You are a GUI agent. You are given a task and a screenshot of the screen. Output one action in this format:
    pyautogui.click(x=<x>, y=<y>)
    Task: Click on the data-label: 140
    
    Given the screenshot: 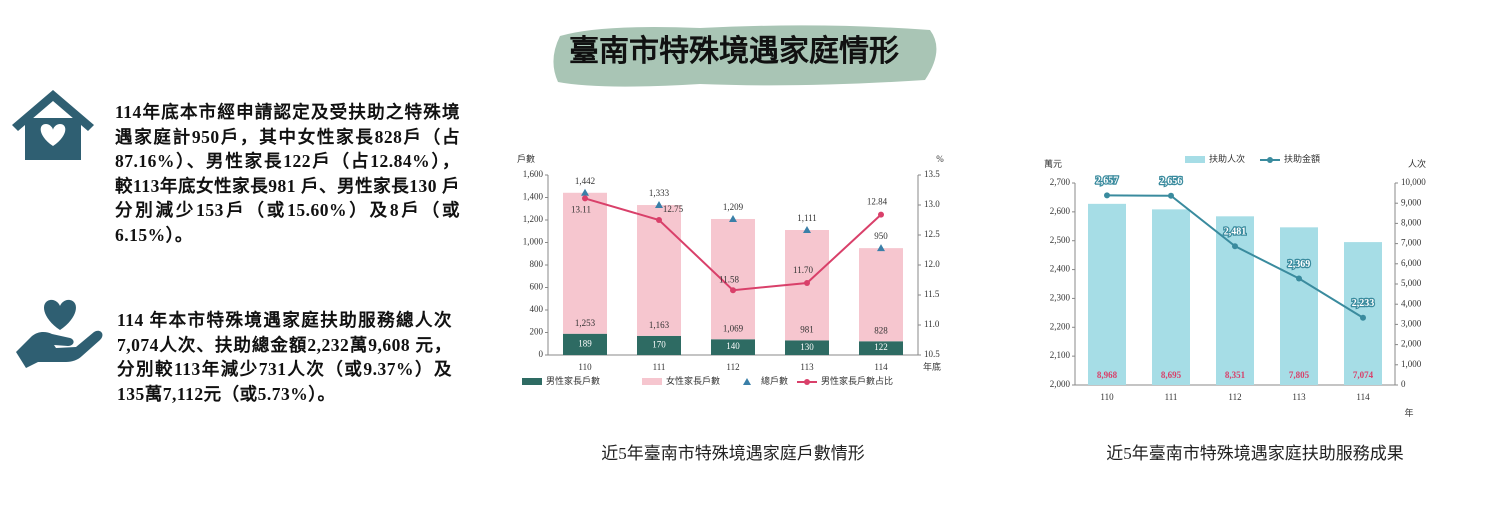 What is the action you would take?
    pyautogui.click(x=733, y=346)
    